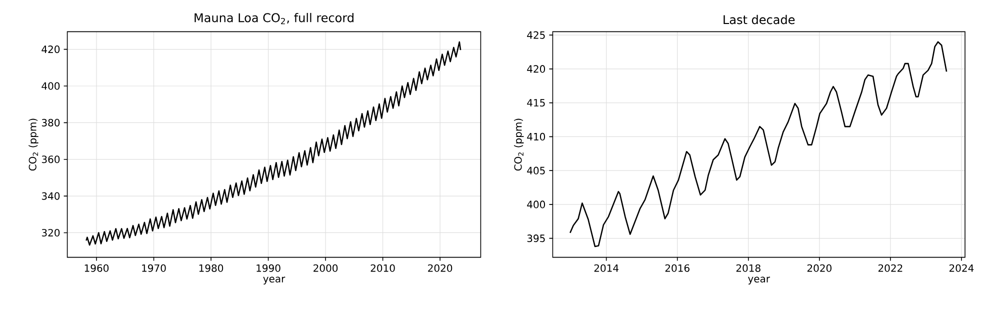 The image size is (989, 310). What do you see at coordinates (536, 170) in the screenshot?
I see `y-tick-label: 405` at bounding box center [536, 170].